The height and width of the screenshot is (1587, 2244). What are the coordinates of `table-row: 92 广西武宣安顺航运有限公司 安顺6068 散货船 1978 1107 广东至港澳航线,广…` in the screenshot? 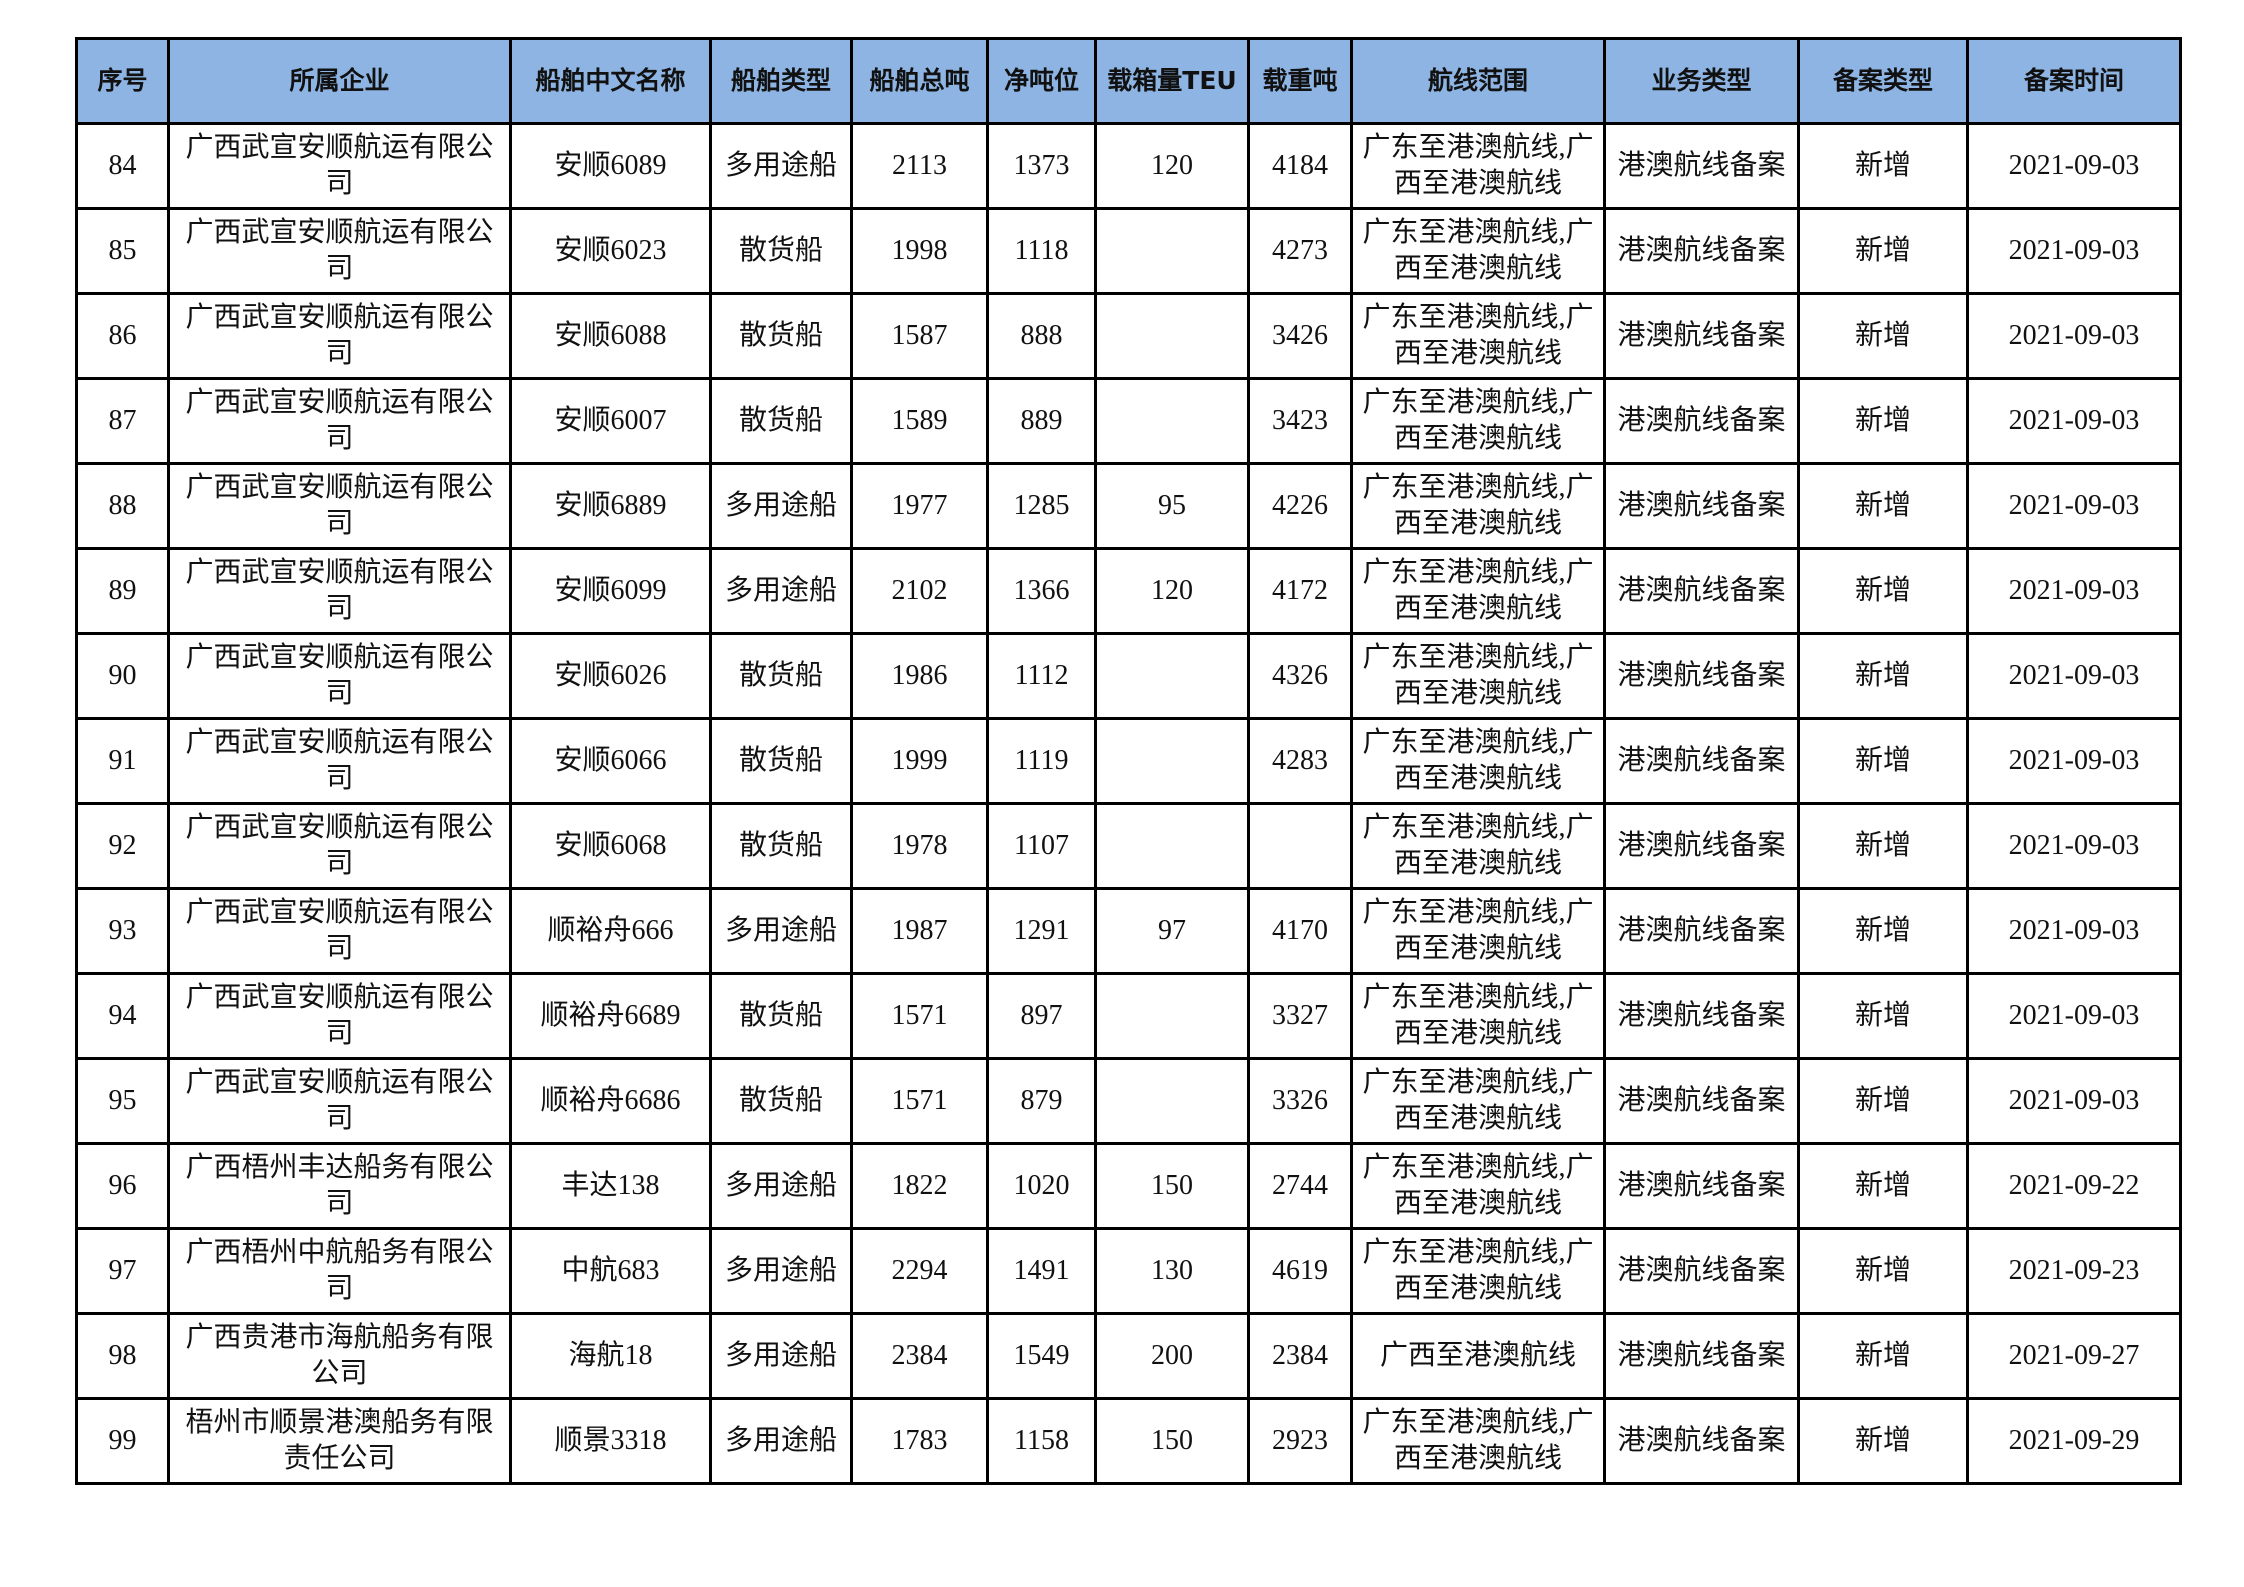 It's located at (1128, 846).